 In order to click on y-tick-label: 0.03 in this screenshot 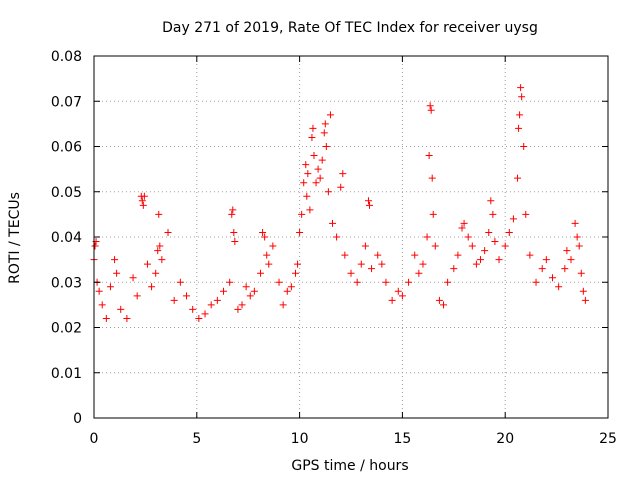, I will do `click(66, 283)`.